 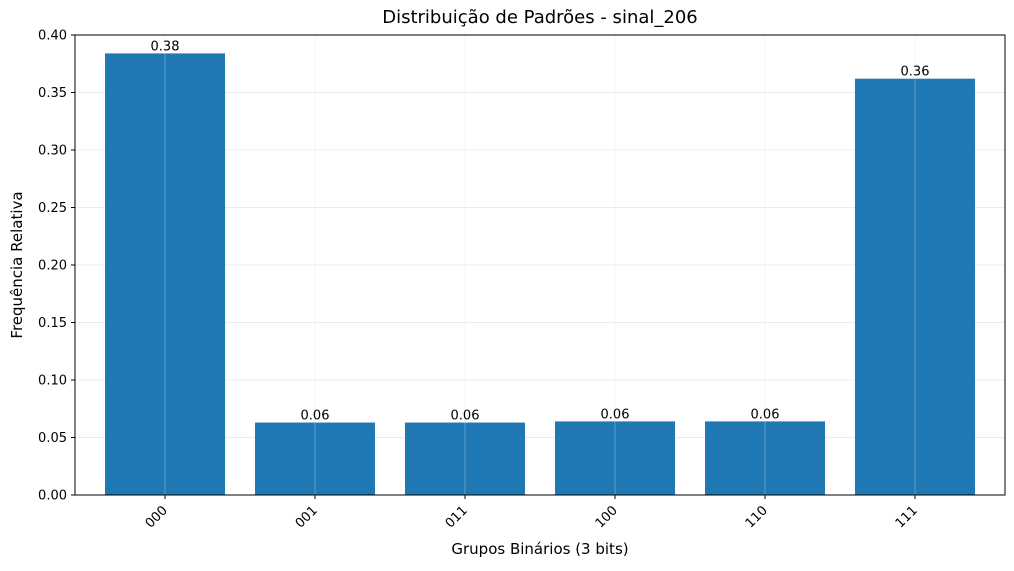 What do you see at coordinates (52, 266) in the screenshot?
I see `y-tick-label: 0.20` at bounding box center [52, 266].